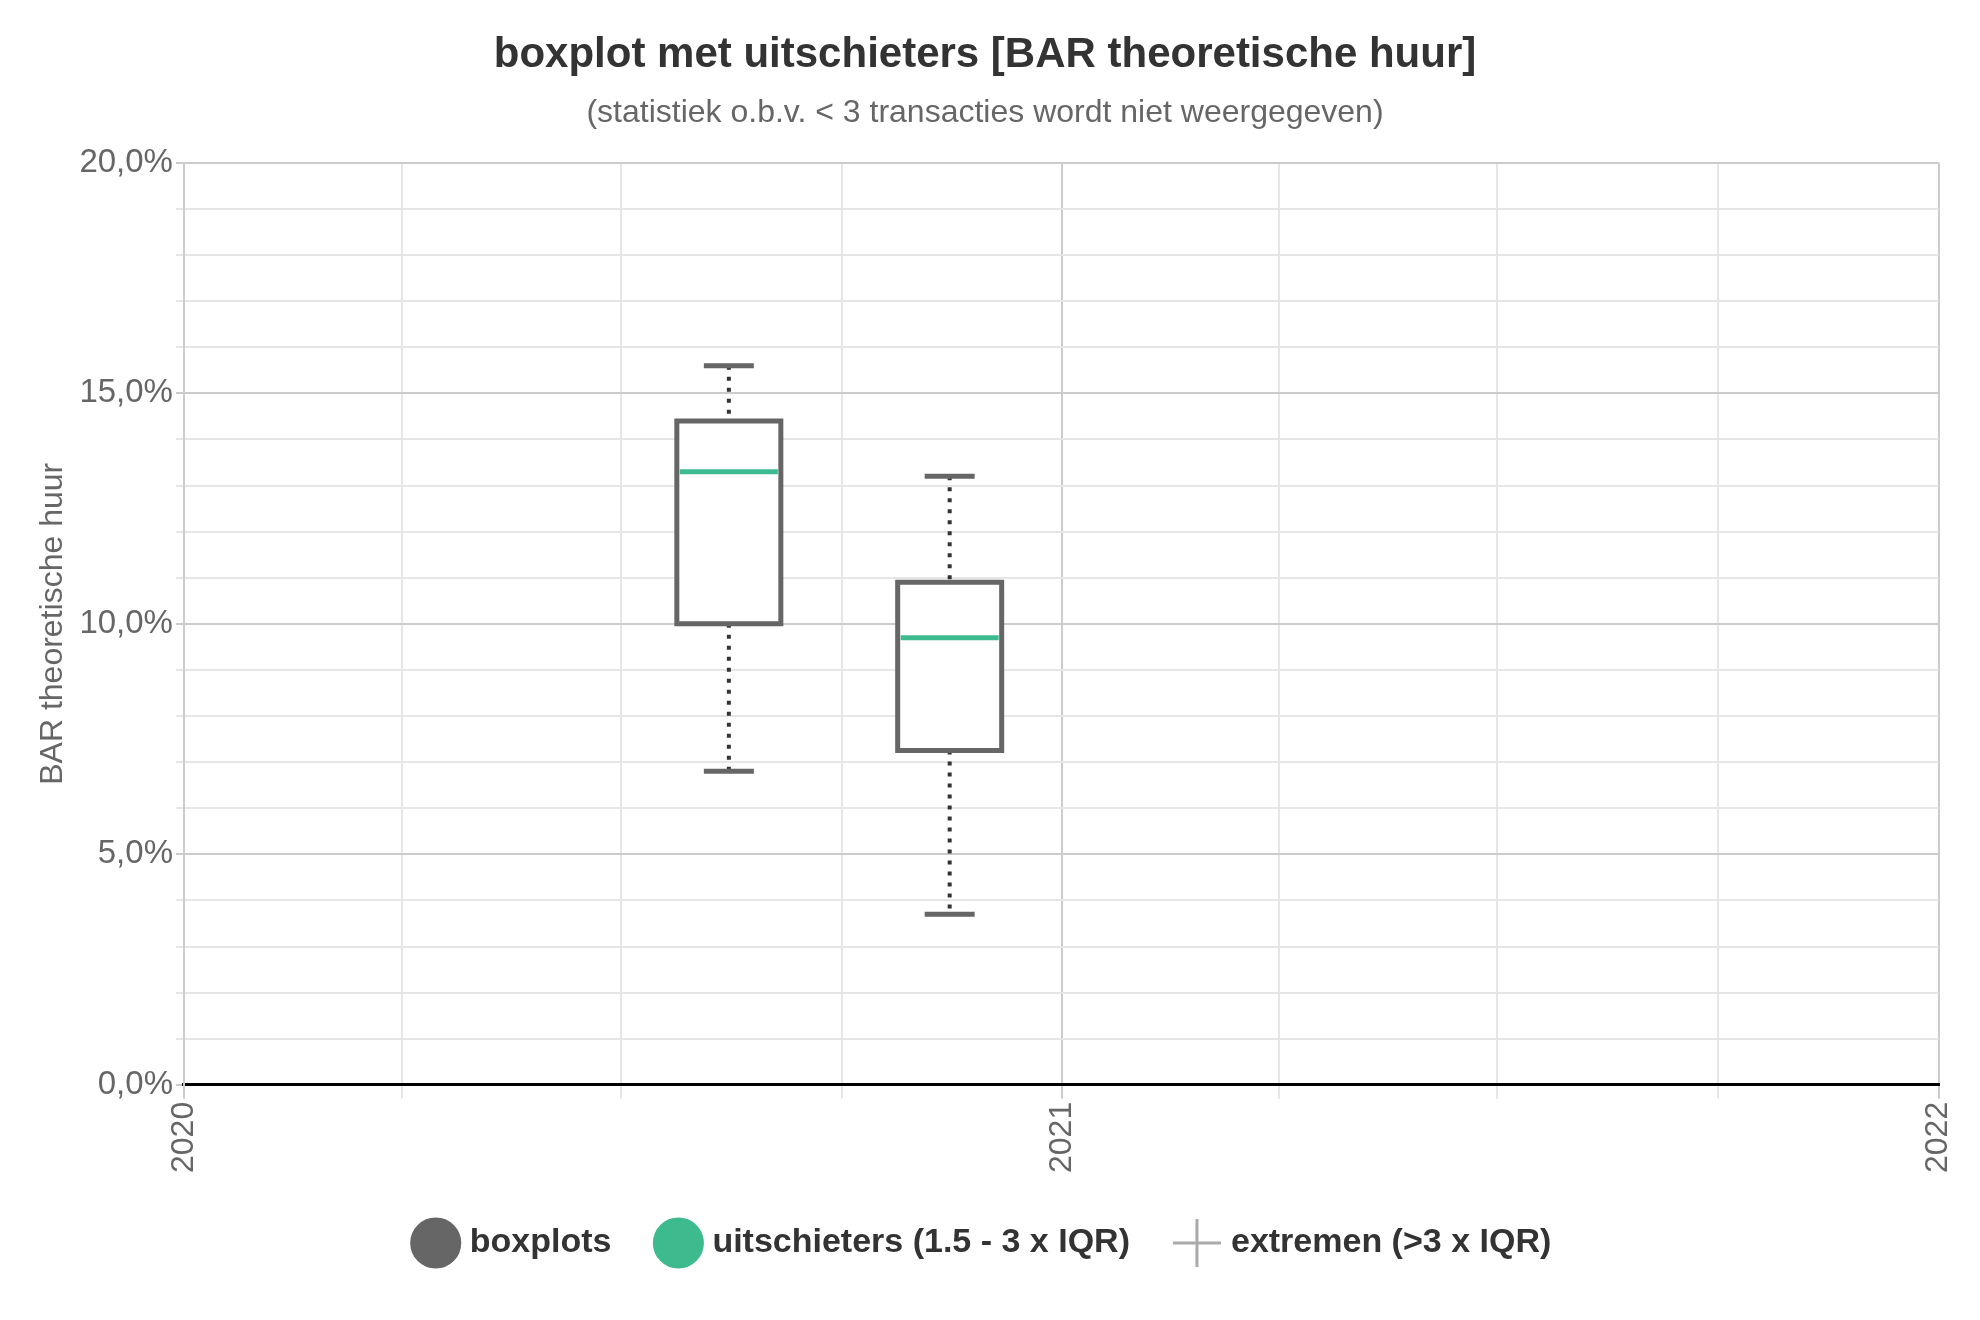 The image size is (1980, 1320). I want to click on y-tick-label: 20,0%, so click(126, 160).